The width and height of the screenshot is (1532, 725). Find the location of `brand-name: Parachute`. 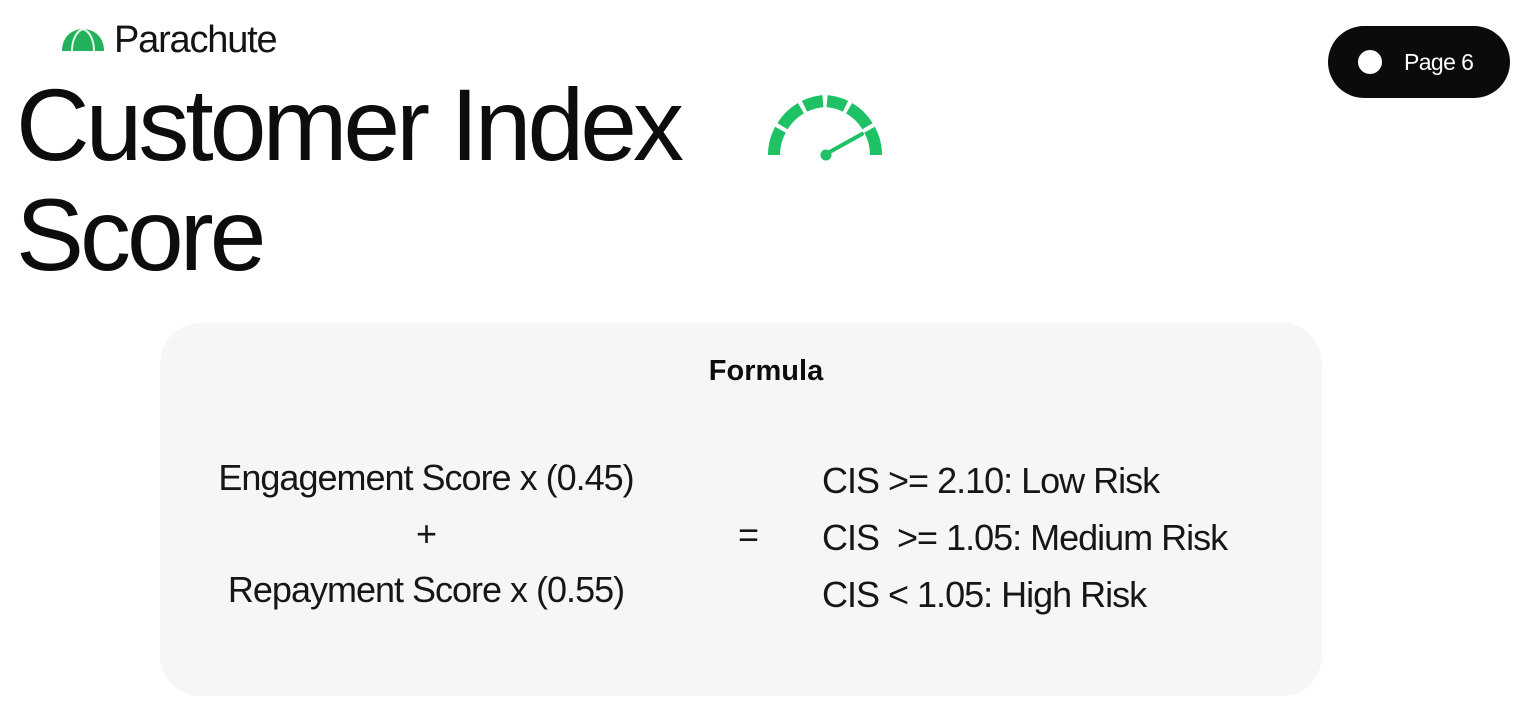

brand-name: Parachute is located at coordinates (196, 40).